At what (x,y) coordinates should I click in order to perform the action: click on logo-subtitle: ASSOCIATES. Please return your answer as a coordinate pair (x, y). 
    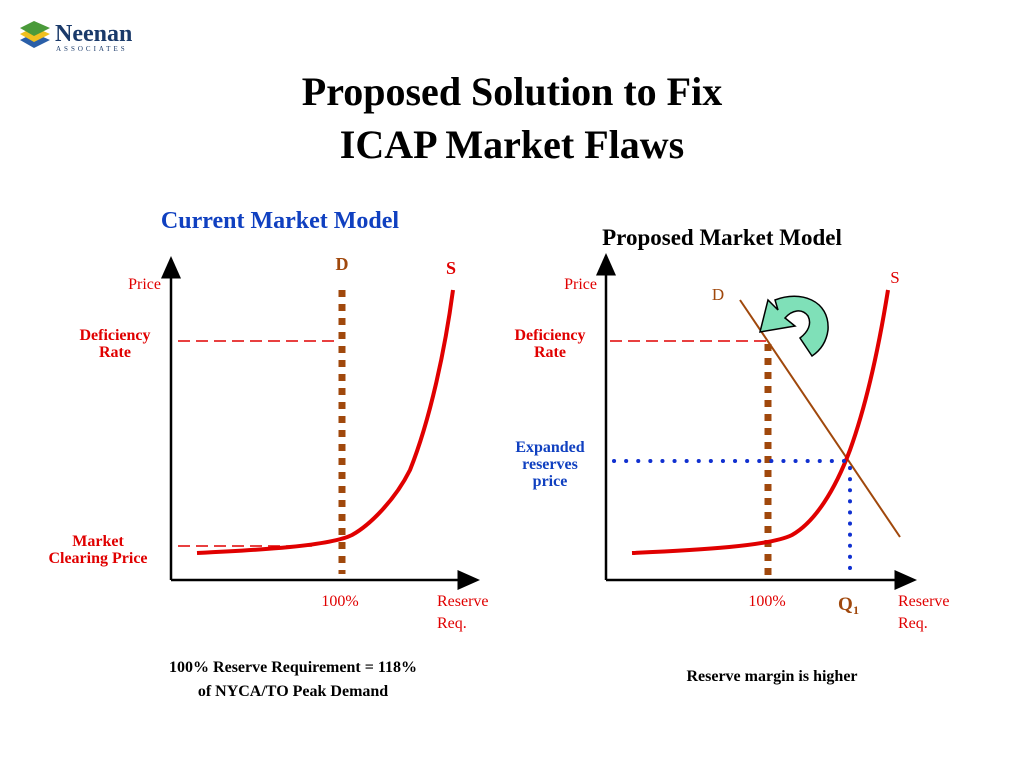
    Looking at the image, I should click on (92, 49).